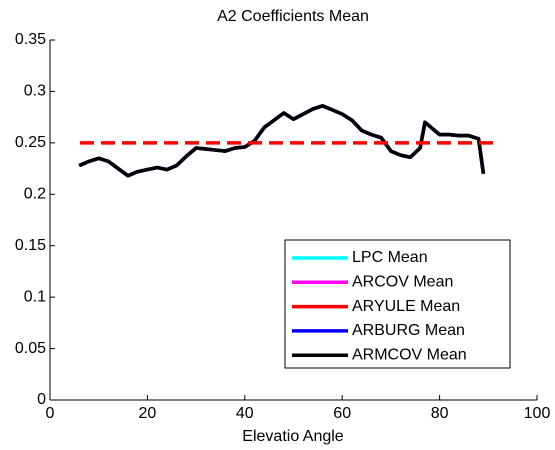 The image size is (555, 450). What do you see at coordinates (342, 413) in the screenshot?
I see `x-tick-label: 60` at bounding box center [342, 413].